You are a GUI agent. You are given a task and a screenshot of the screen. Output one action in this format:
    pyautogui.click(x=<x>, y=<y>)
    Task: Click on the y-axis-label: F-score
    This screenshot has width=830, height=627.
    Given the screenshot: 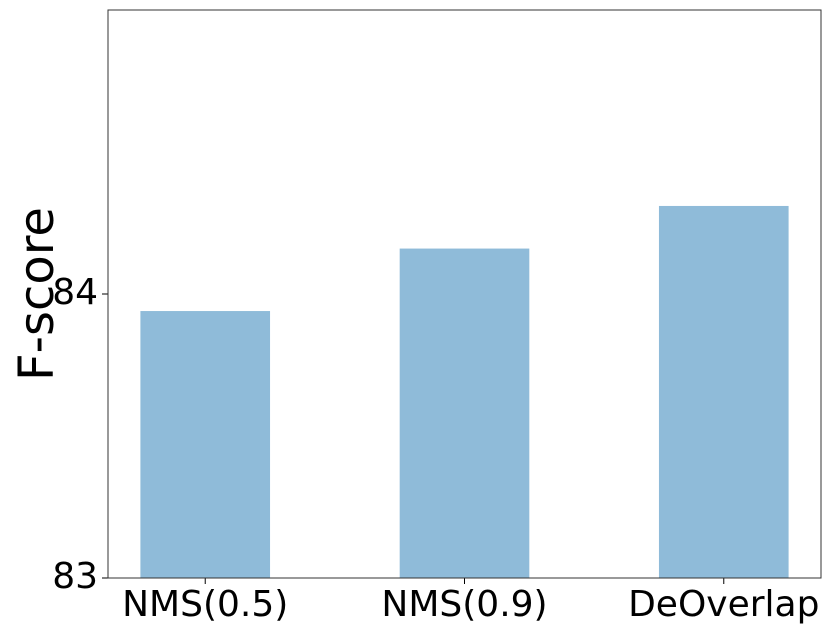 What is the action you would take?
    pyautogui.click(x=37, y=294)
    